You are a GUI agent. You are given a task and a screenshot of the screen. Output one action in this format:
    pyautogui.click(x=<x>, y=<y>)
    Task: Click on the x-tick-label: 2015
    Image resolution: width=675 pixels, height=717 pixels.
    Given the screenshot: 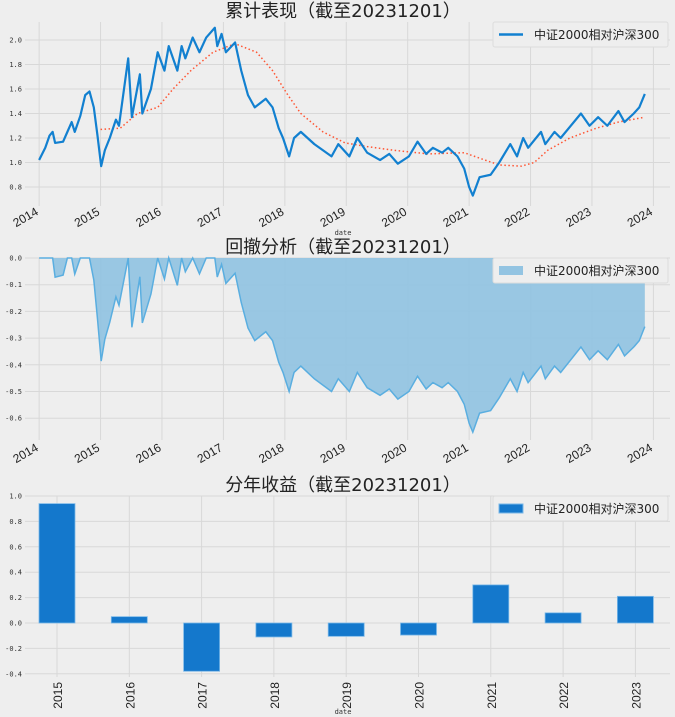 What is the action you would take?
    pyautogui.click(x=58, y=695)
    